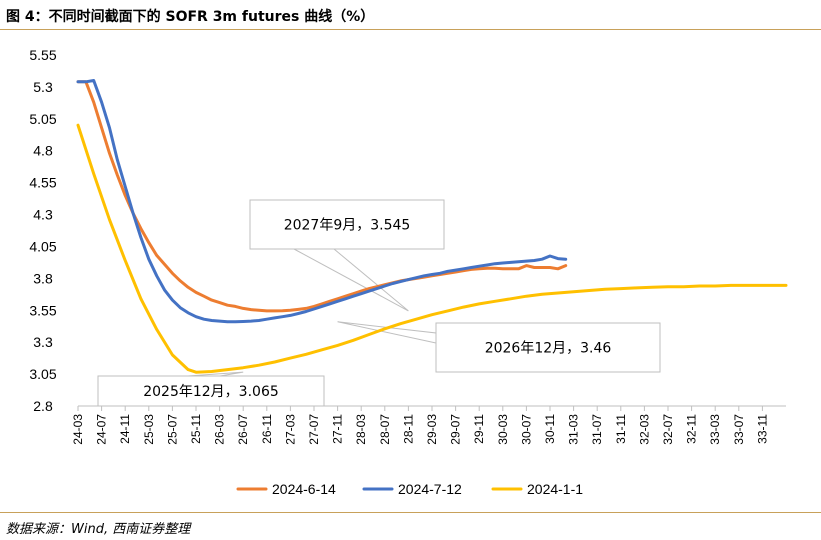  Describe the element at coordinates (43, 406) in the screenshot. I see `y-tick-label: 2.8` at that location.